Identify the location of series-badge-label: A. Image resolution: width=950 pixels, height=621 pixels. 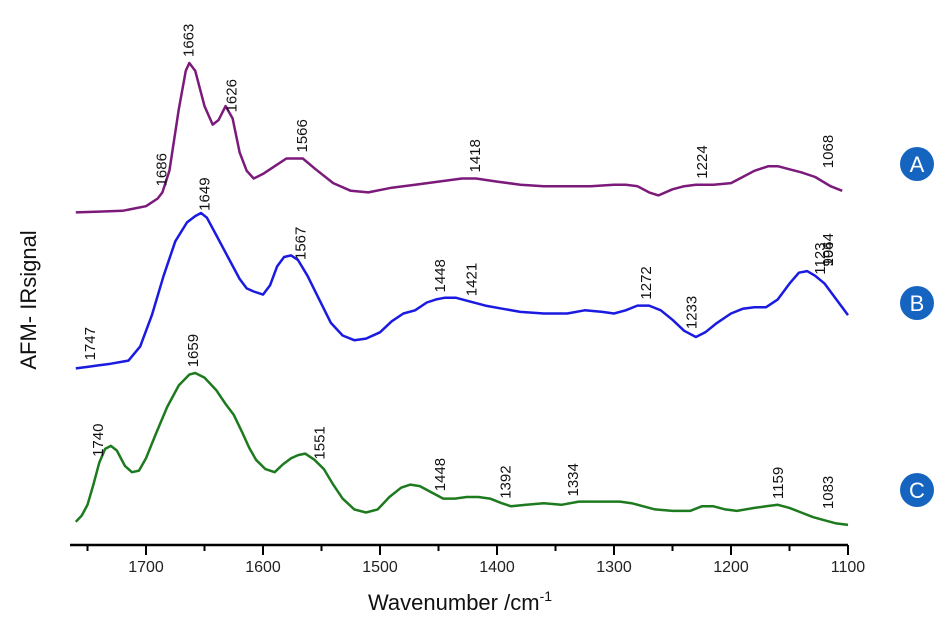
(917, 164).